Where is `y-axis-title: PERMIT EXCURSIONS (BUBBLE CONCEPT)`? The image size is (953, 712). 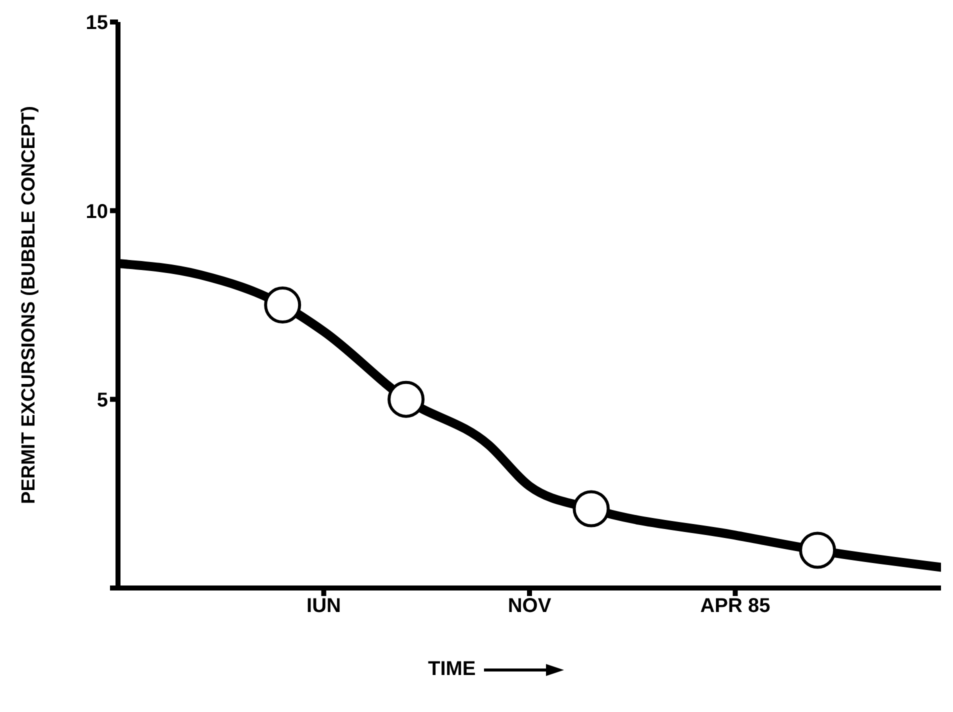
y-axis-title: PERMIT EXCURSIONS (BUBBLE CONCEPT) is located at coordinates (29, 305).